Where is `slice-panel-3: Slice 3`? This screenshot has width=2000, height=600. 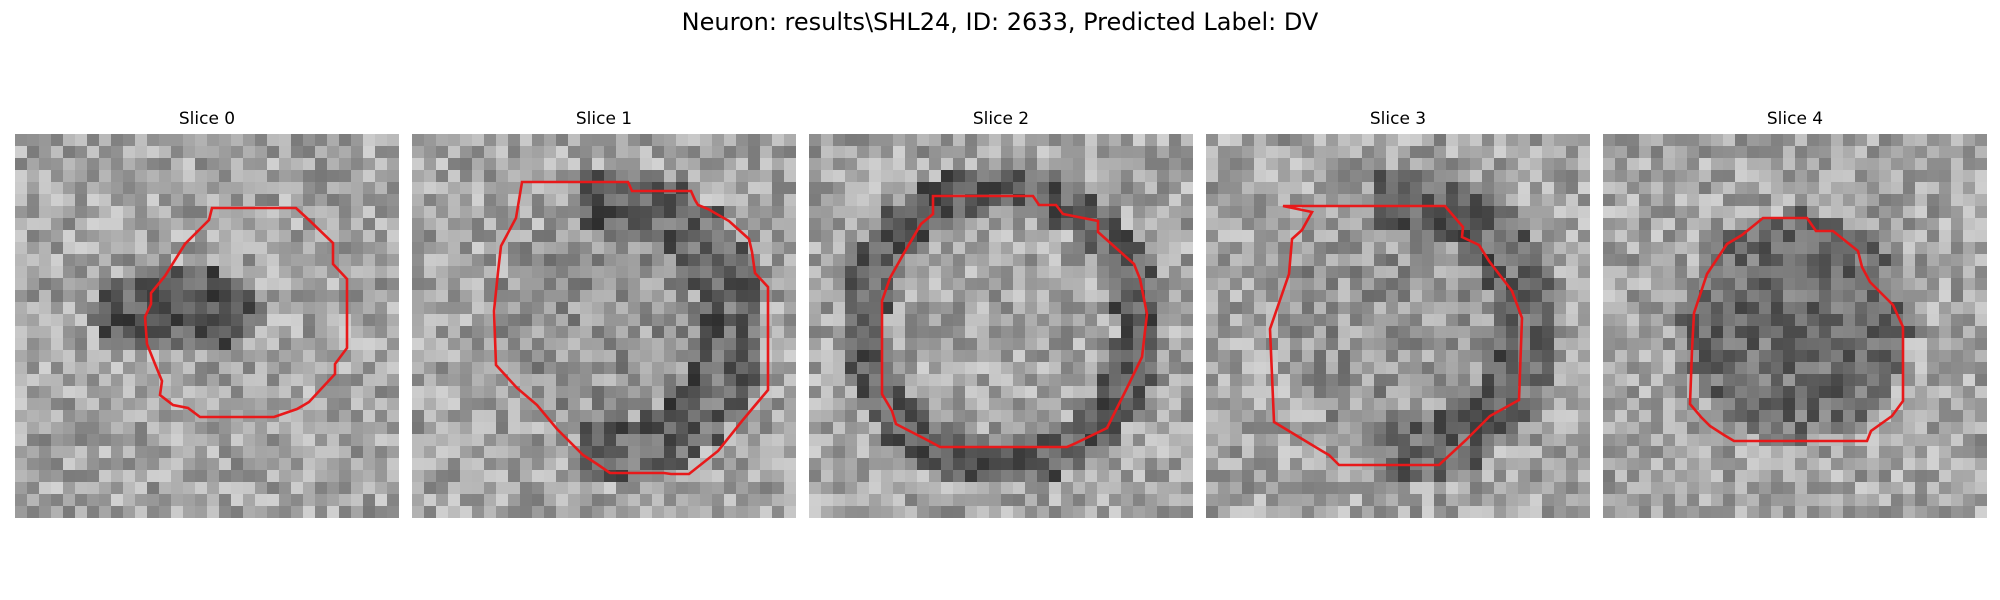 slice-panel-3: Slice 3 is located at coordinates (1398, 313).